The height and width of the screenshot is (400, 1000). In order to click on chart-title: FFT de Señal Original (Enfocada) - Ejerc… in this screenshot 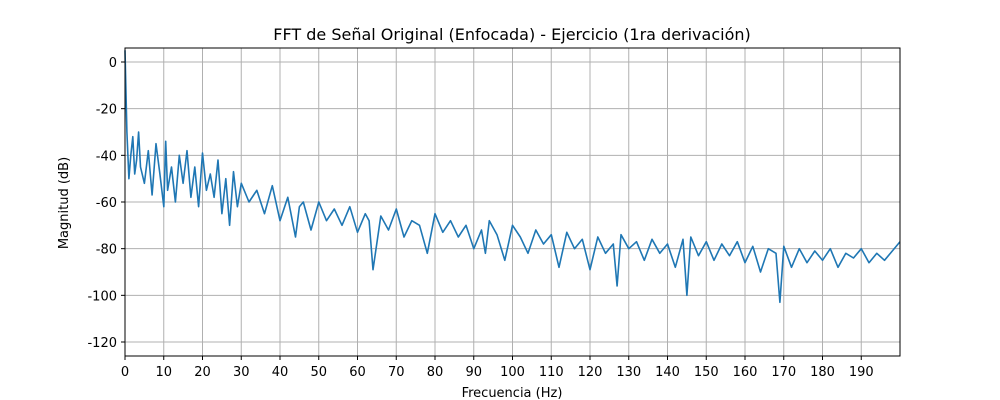, I will do `click(512, 34)`.